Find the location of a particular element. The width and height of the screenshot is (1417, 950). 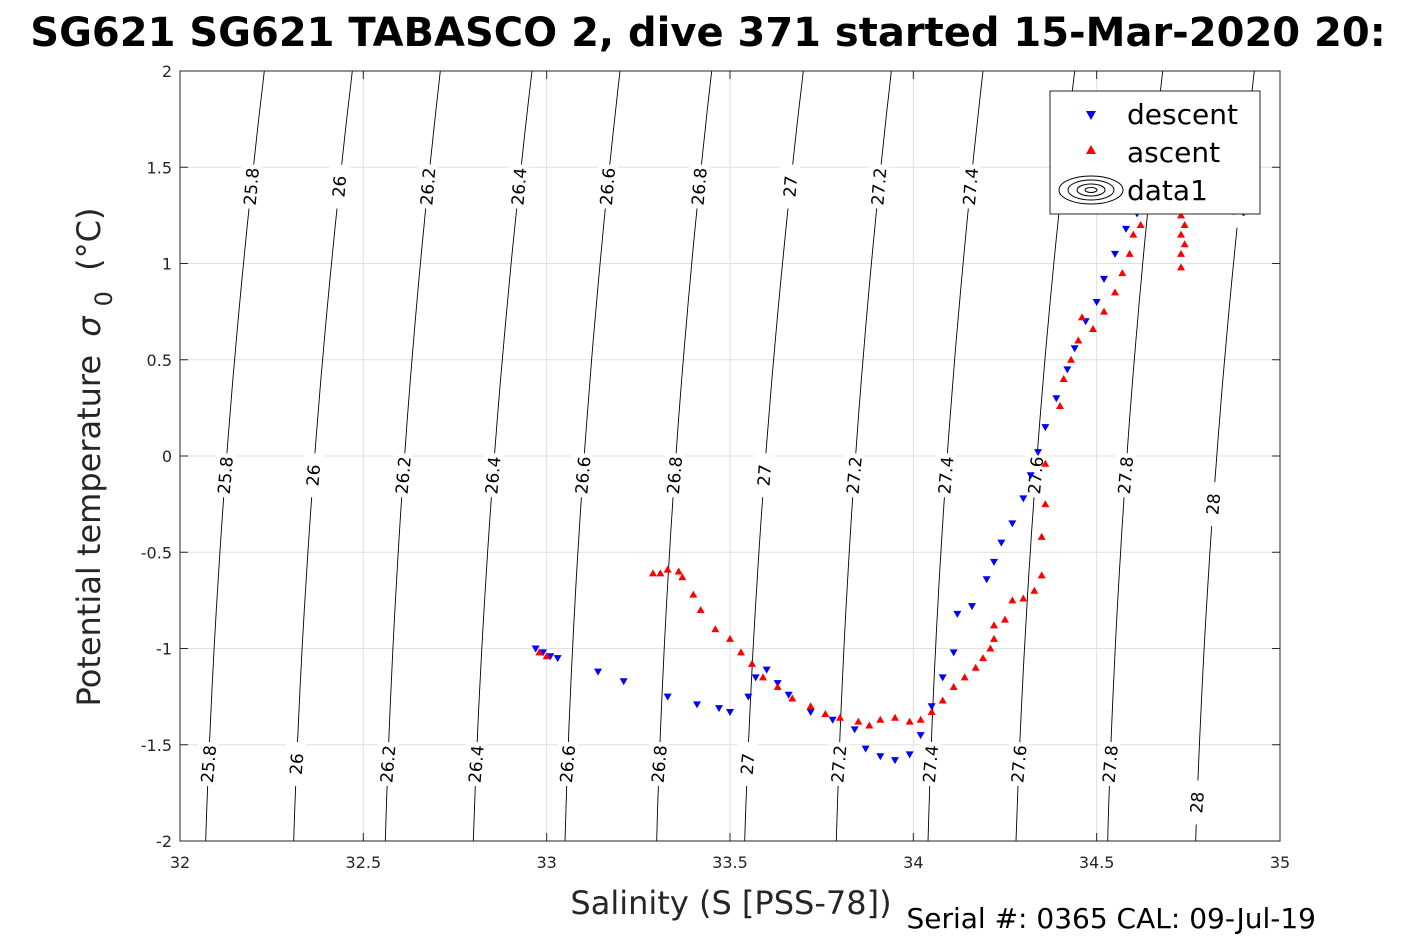

y-tick-label: 0 is located at coordinates (167, 456).